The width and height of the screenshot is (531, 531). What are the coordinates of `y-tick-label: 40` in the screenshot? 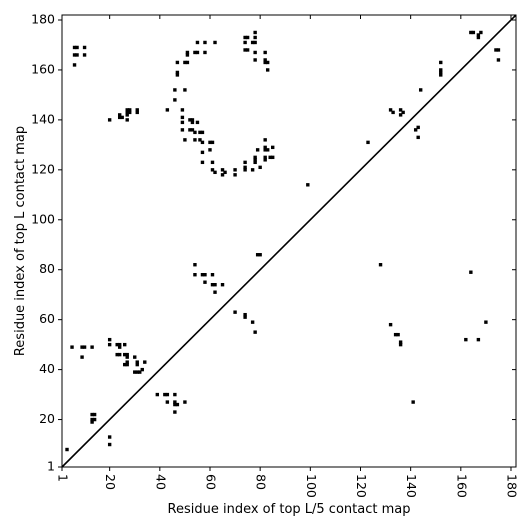 It's located at (47, 368).